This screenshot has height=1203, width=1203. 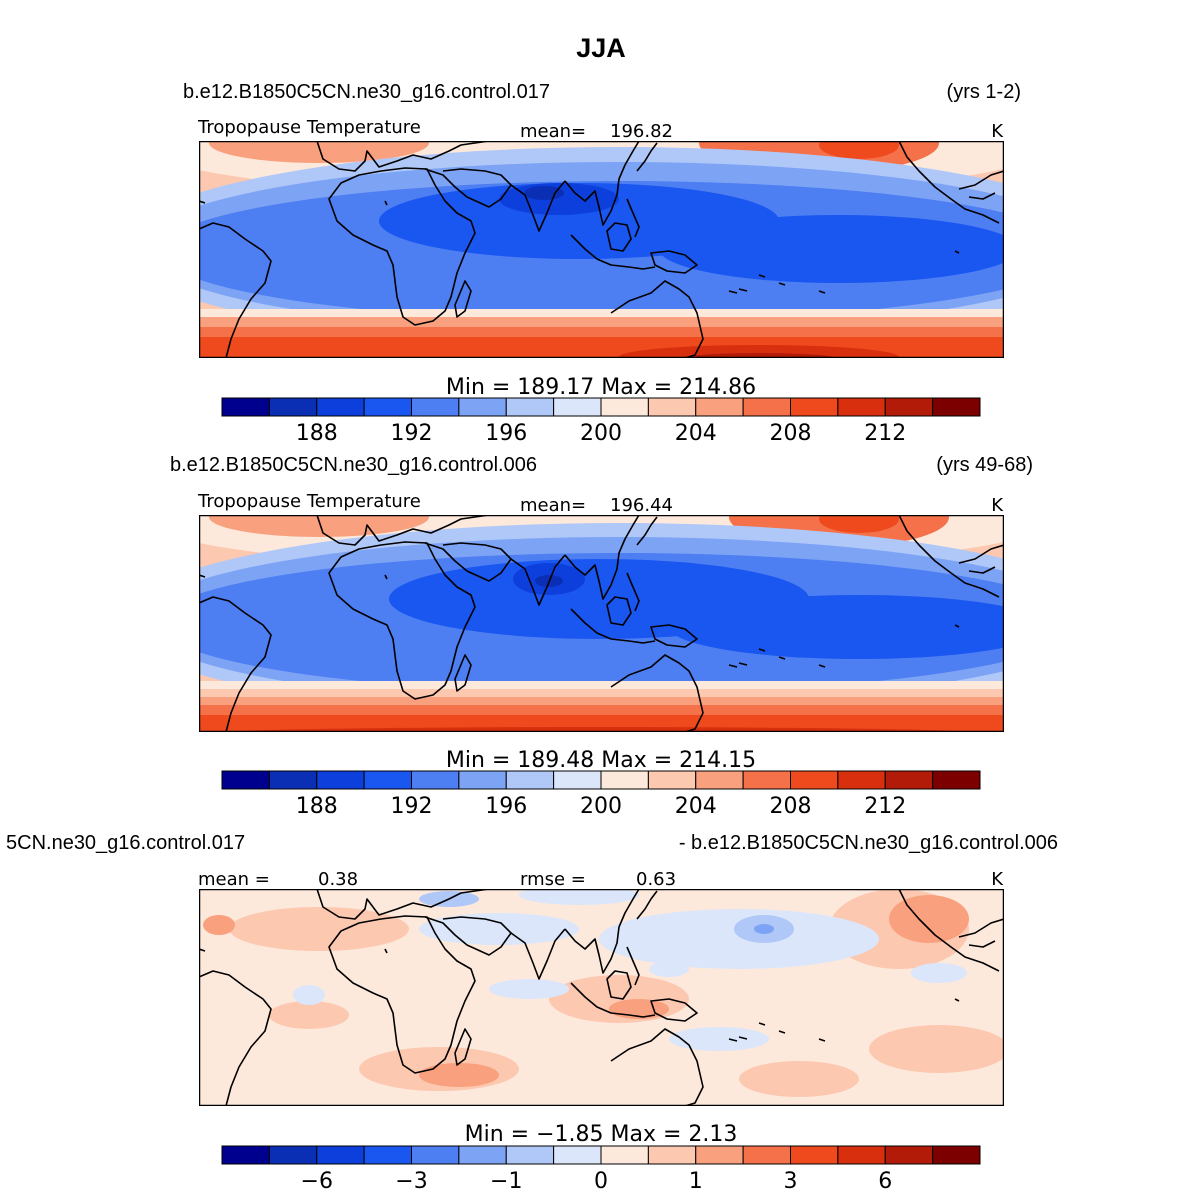 I want to click on panel-3-units: K, so click(x=997, y=879).